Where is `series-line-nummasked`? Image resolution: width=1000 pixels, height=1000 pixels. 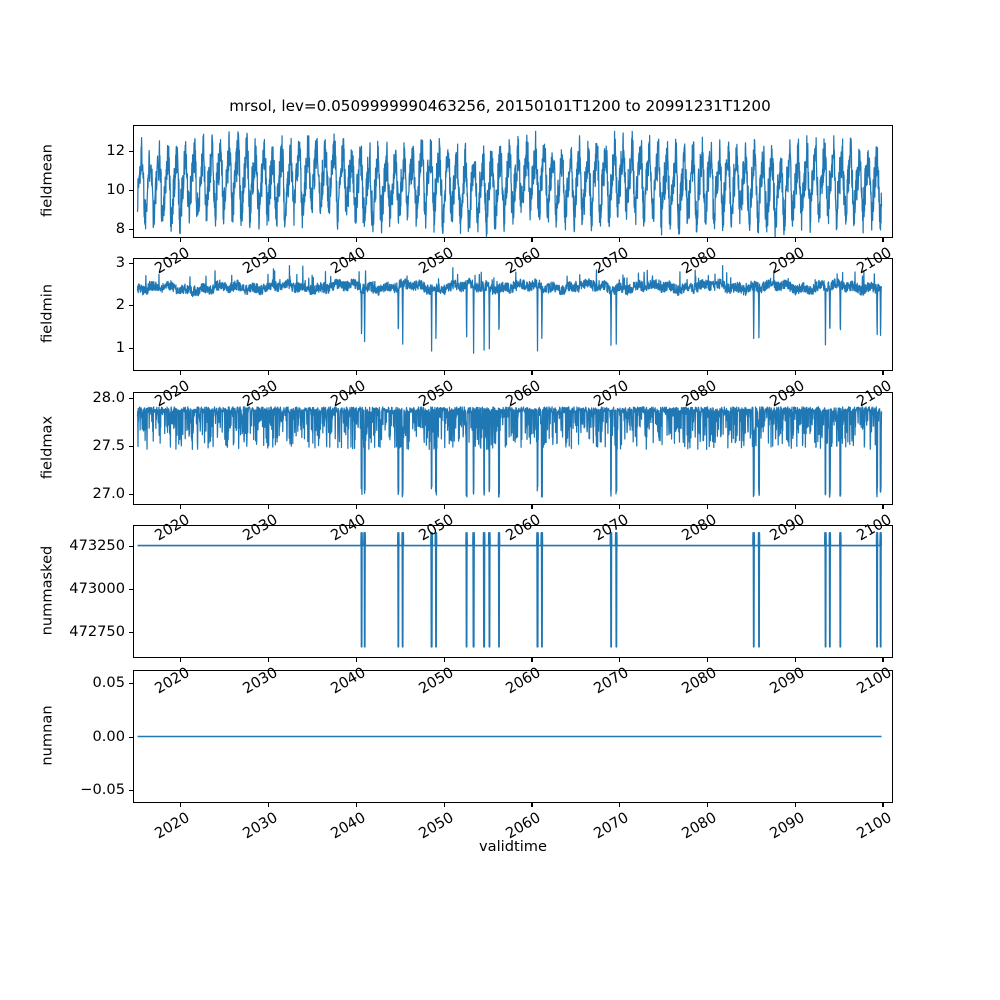 series-line-nummasked is located at coordinates (510, 590).